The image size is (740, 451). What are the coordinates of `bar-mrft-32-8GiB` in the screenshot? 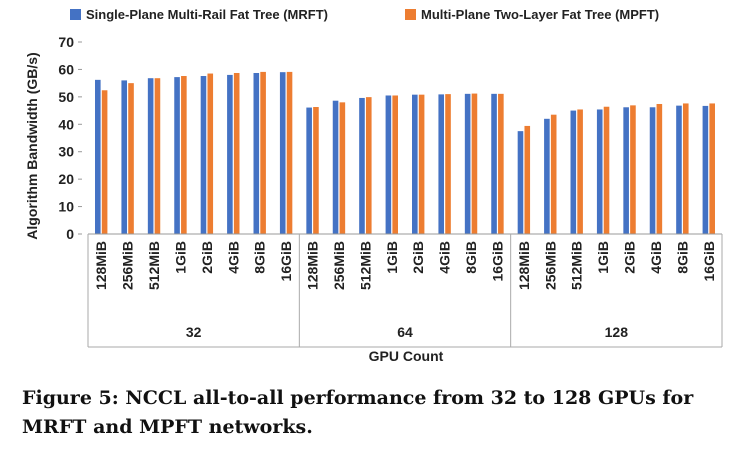 It's located at (256, 153).